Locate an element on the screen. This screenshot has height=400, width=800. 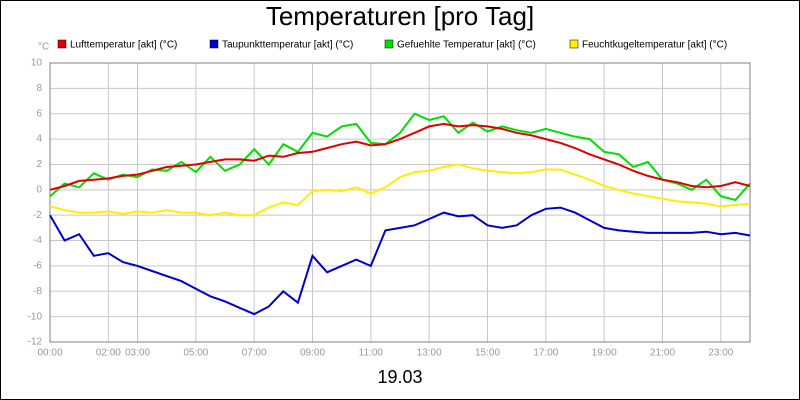
legend-label: Gefuehlte Temperatur [akt] (°C) is located at coordinates (466, 45).